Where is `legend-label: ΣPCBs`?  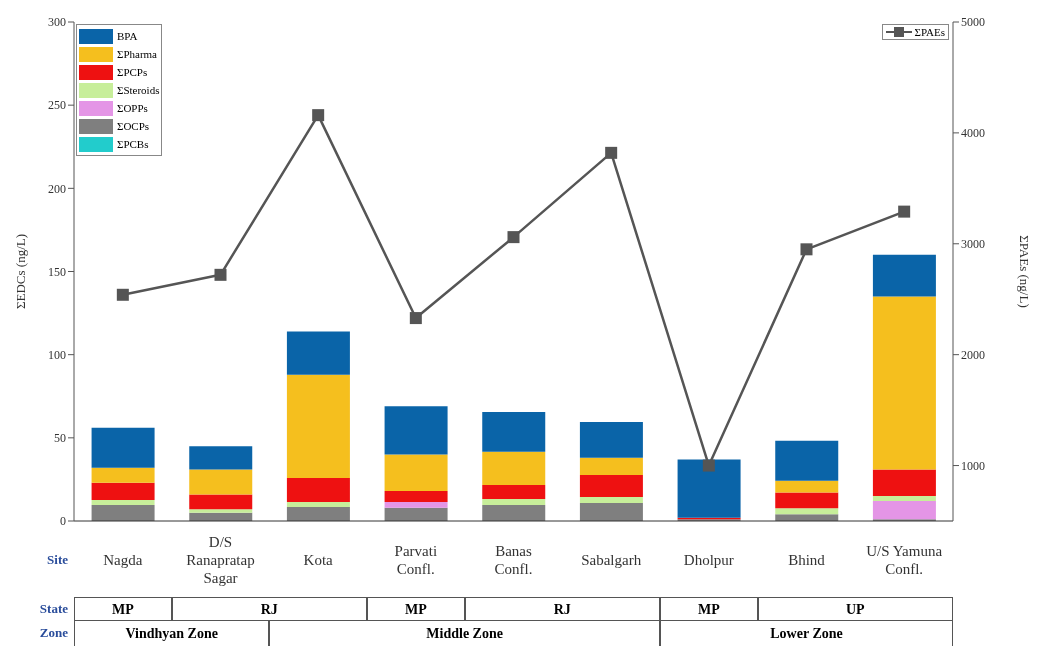 legend-label: ΣPCBs is located at coordinates (133, 144).